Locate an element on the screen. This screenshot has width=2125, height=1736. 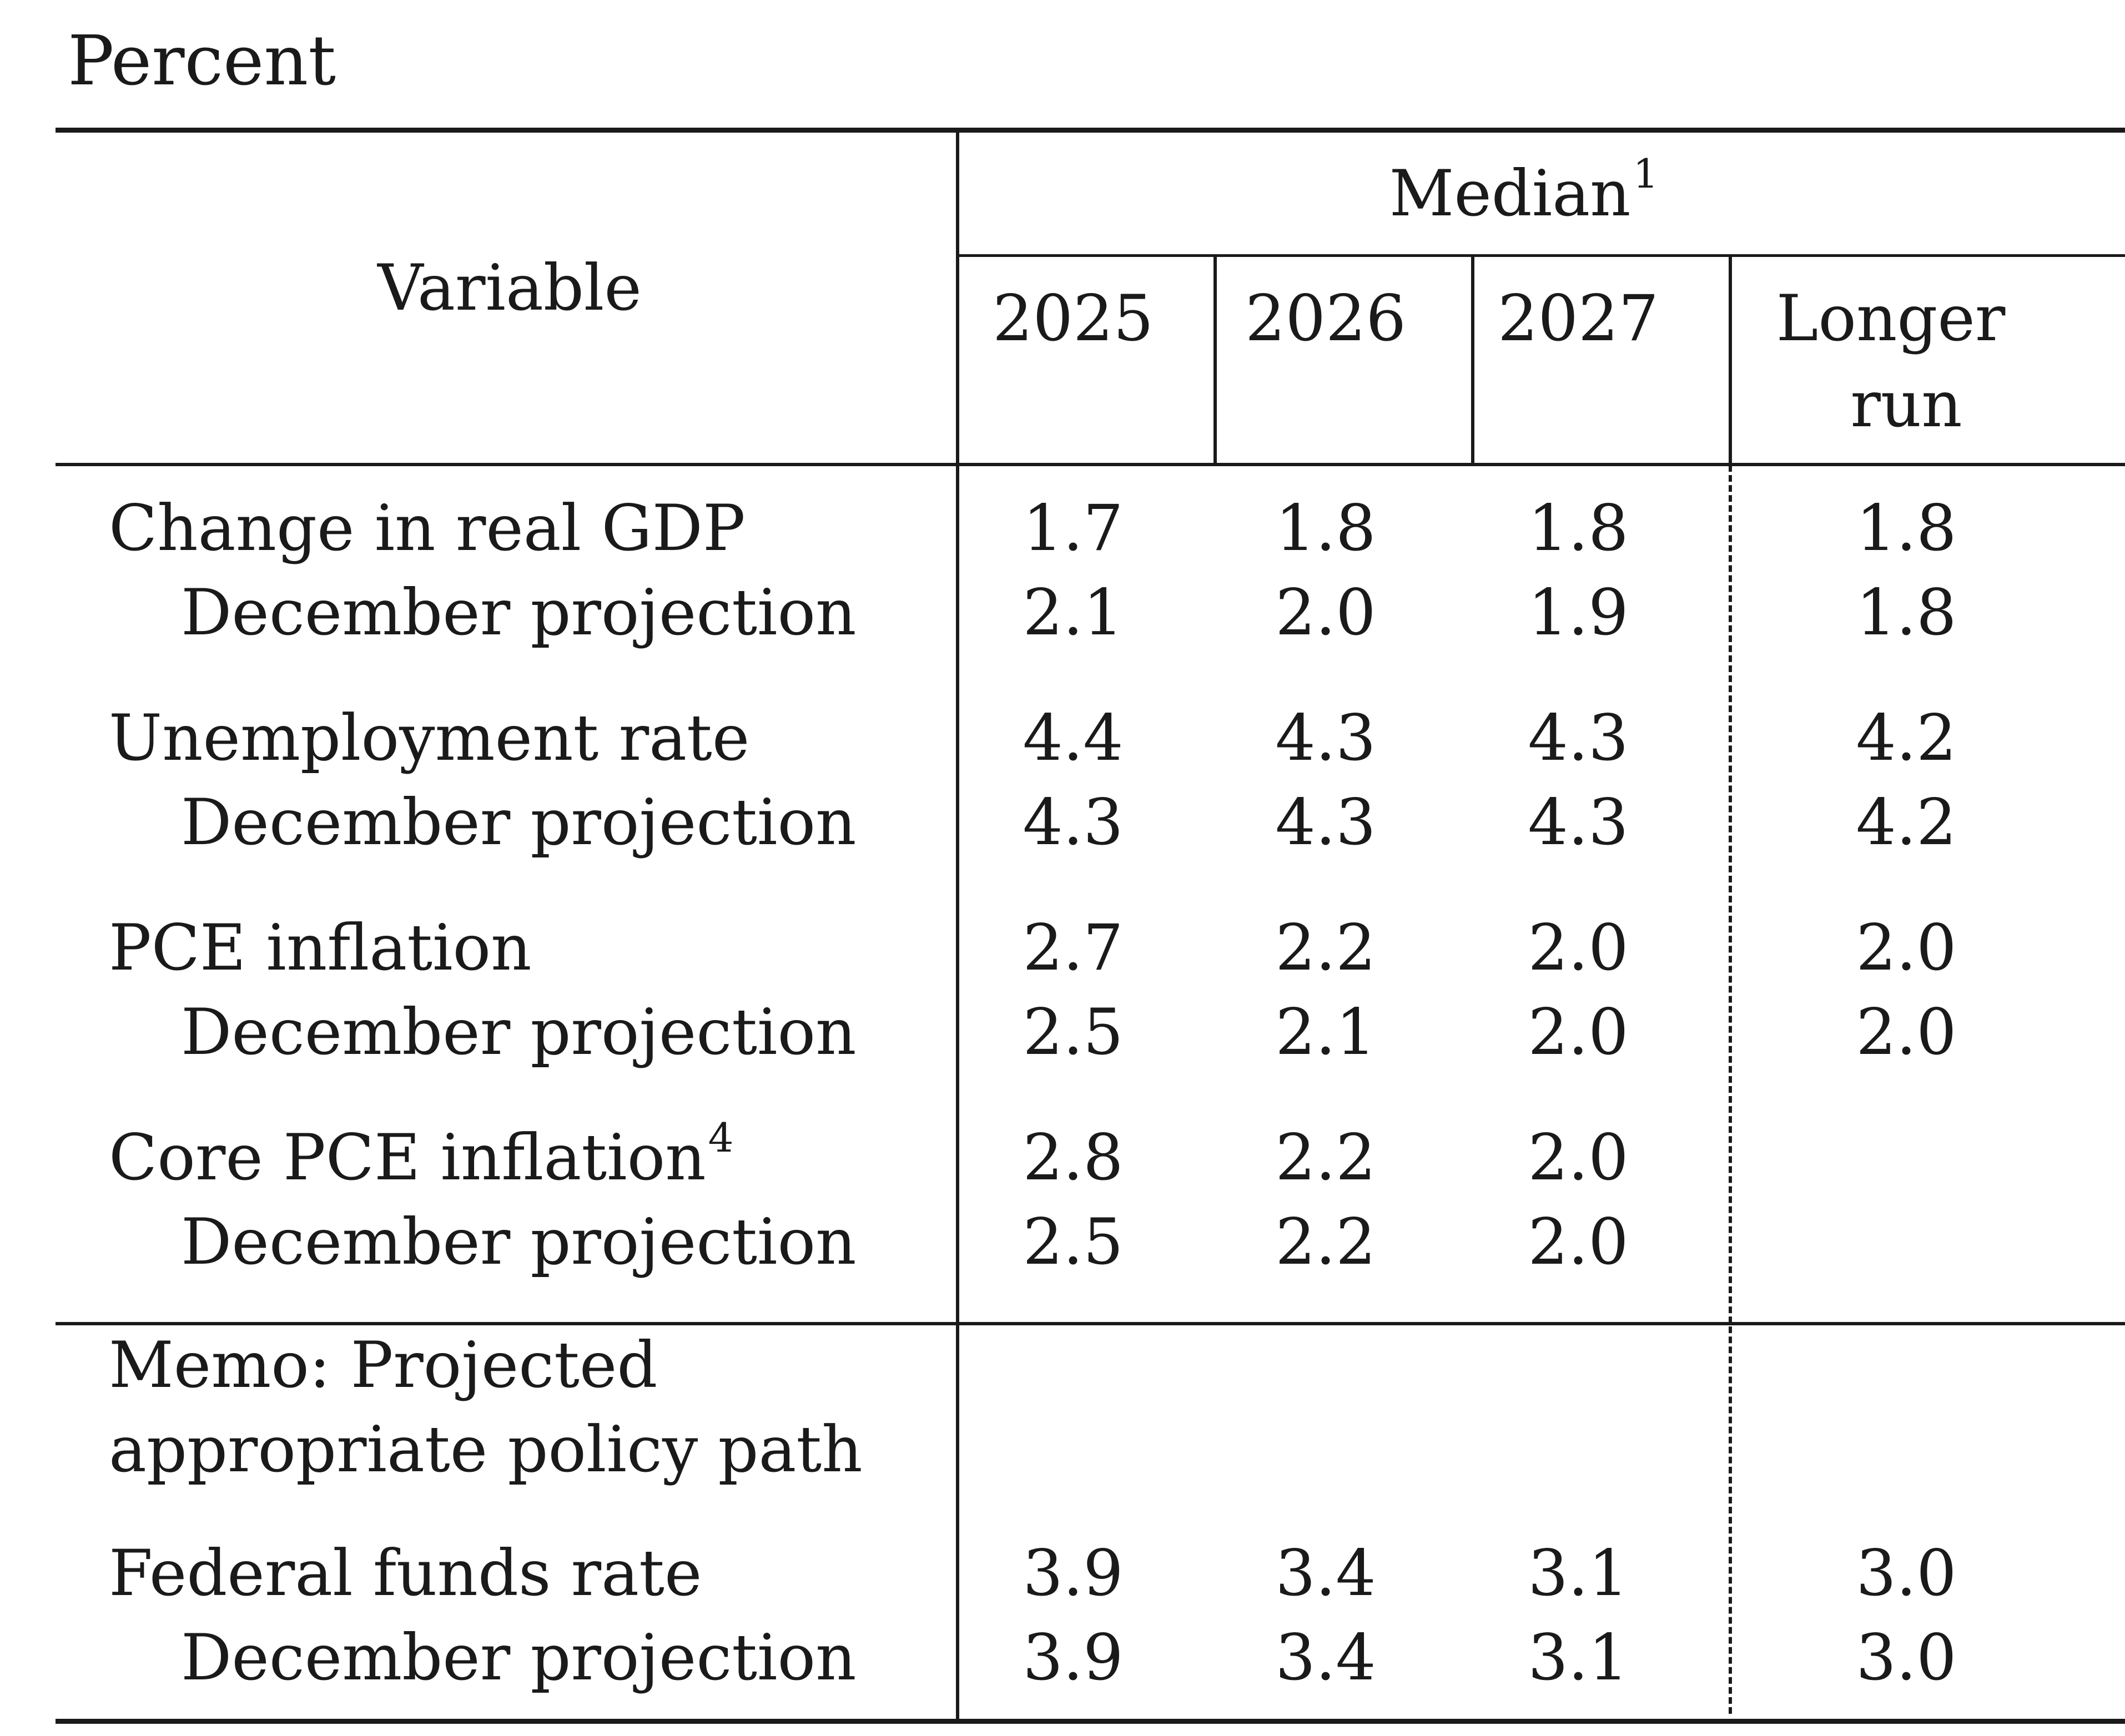
projection-value-cell: 2.8 is located at coordinates (1073, 1157).